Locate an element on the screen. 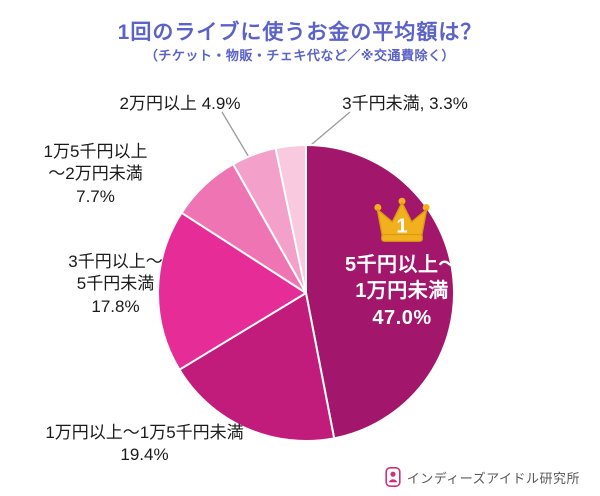 Image resolution: width=600 pixels, height=496 pixels. label-under-3000yen: 3千円未満, 3.3% is located at coordinates (405, 103).